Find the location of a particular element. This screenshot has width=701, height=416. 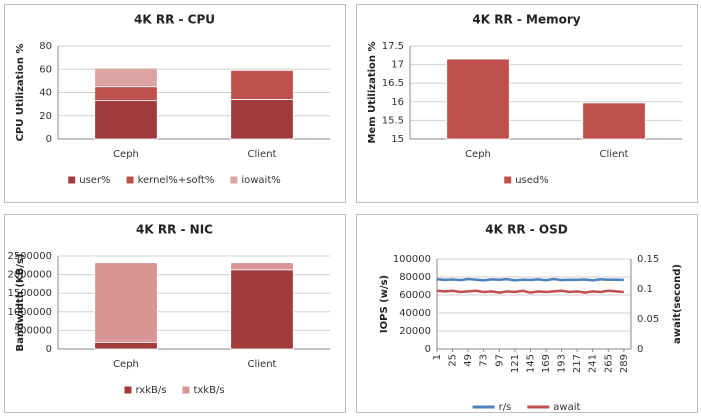

y2ticks-label: 0.15 is located at coordinates (648, 259).